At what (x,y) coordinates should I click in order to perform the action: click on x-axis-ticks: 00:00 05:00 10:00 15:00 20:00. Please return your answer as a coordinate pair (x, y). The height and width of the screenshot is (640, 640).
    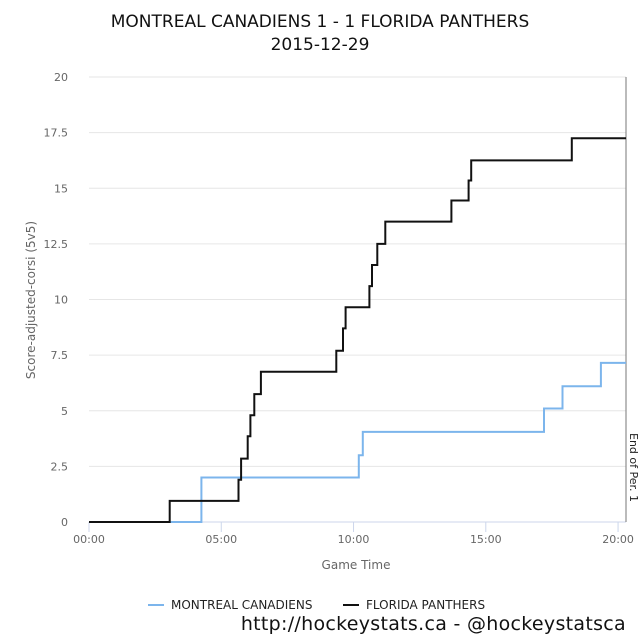
    Looking at the image, I should click on (353, 534).